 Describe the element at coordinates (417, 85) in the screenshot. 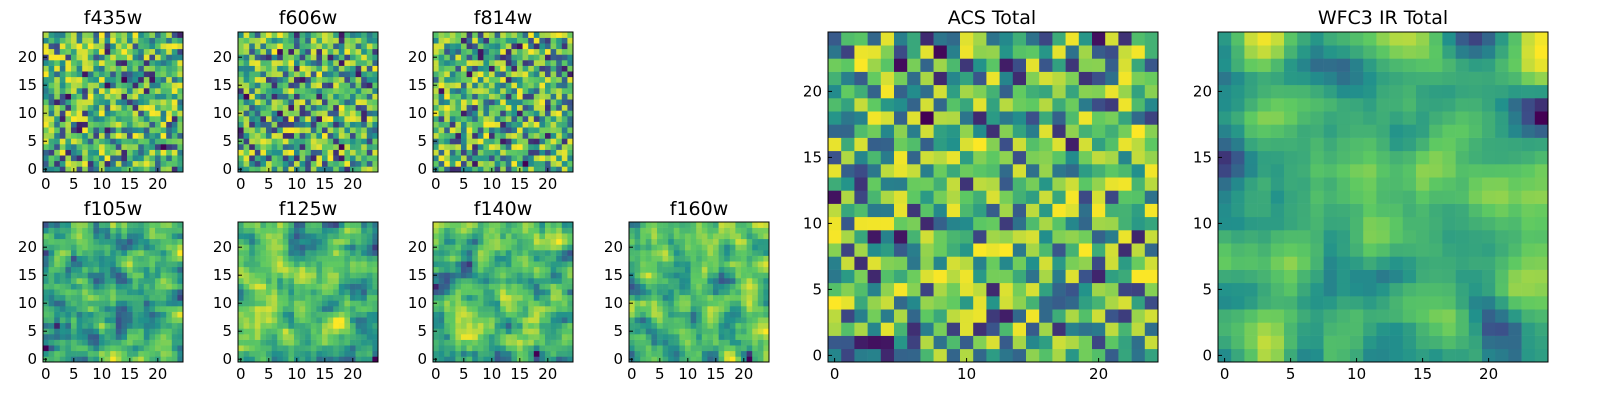

I see `y-tick-label: 15` at that location.